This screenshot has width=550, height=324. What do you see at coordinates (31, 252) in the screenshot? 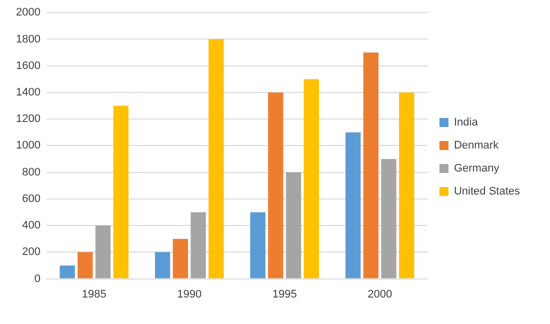
I see `y-tick-label: 200` at bounding box center [31, 252].